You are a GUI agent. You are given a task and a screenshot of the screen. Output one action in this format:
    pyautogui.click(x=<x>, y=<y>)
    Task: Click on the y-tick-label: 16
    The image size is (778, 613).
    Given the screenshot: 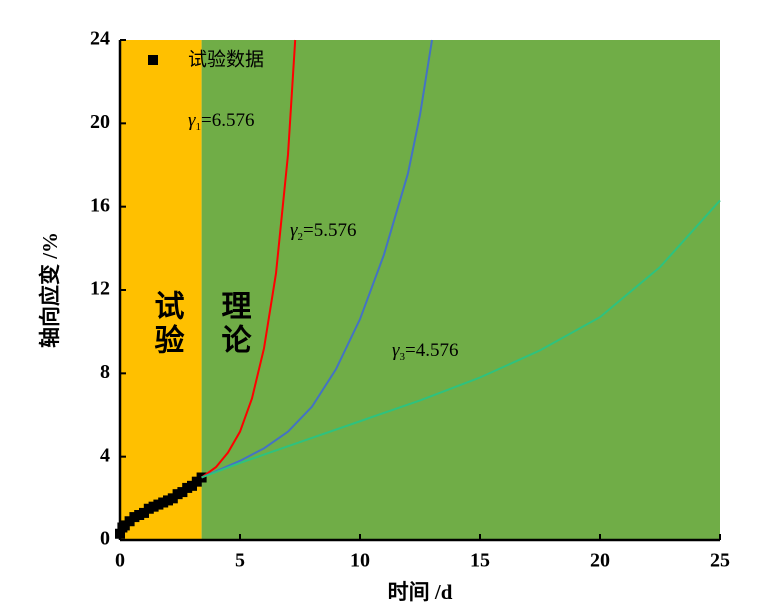 What is the action you would take?
    pyautogui.click(x=100, y=205)
    